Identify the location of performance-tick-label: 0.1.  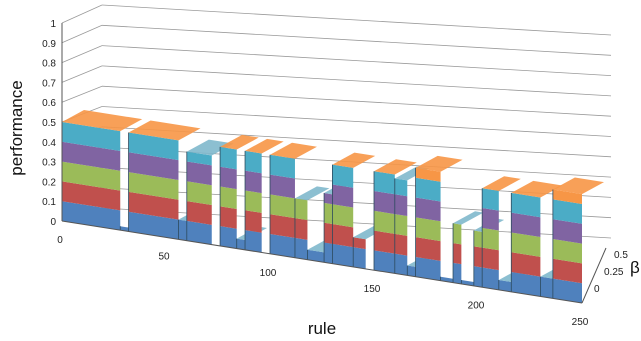
(49, 202).